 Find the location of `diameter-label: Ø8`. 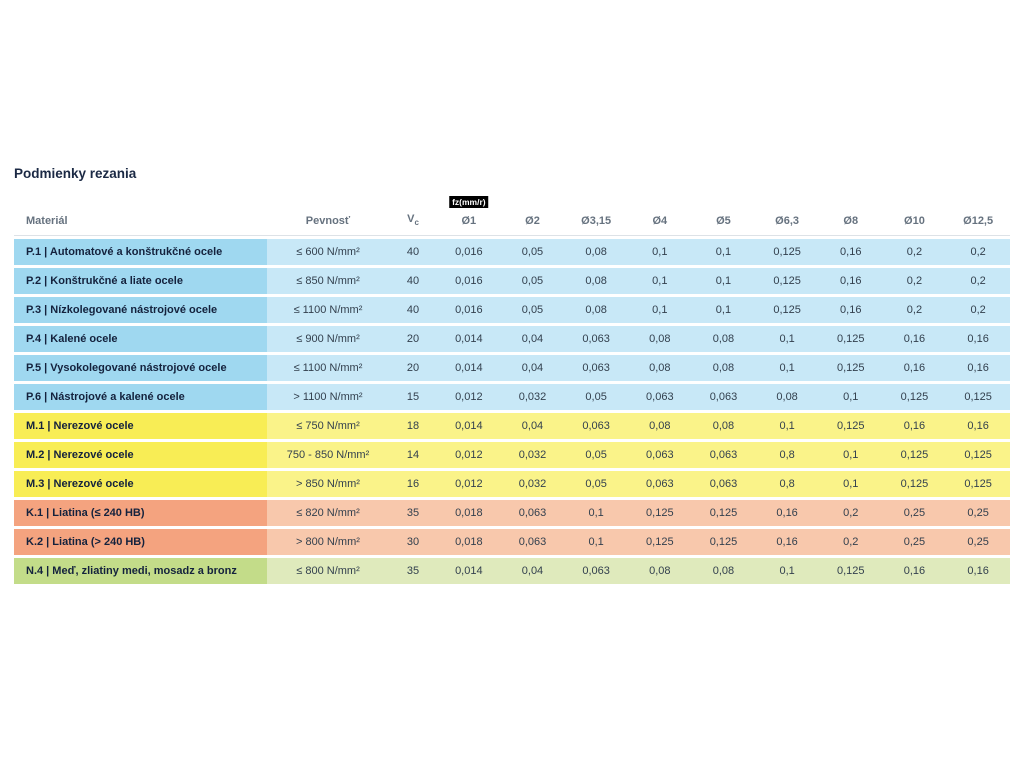

diameter-label: Ø8 is located at coordinates (851, 221).